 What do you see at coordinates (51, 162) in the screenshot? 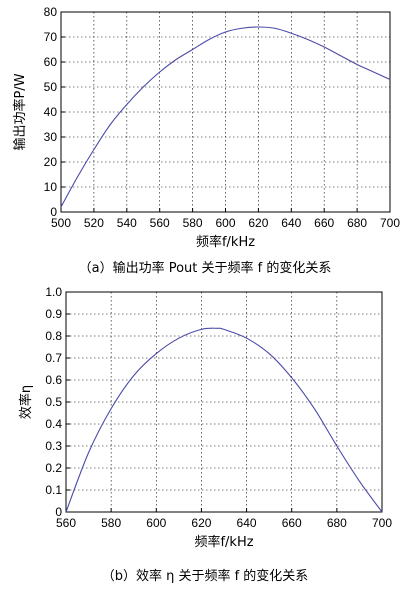
I see `y-tick-label: 20` at bounding box center [51, 162].